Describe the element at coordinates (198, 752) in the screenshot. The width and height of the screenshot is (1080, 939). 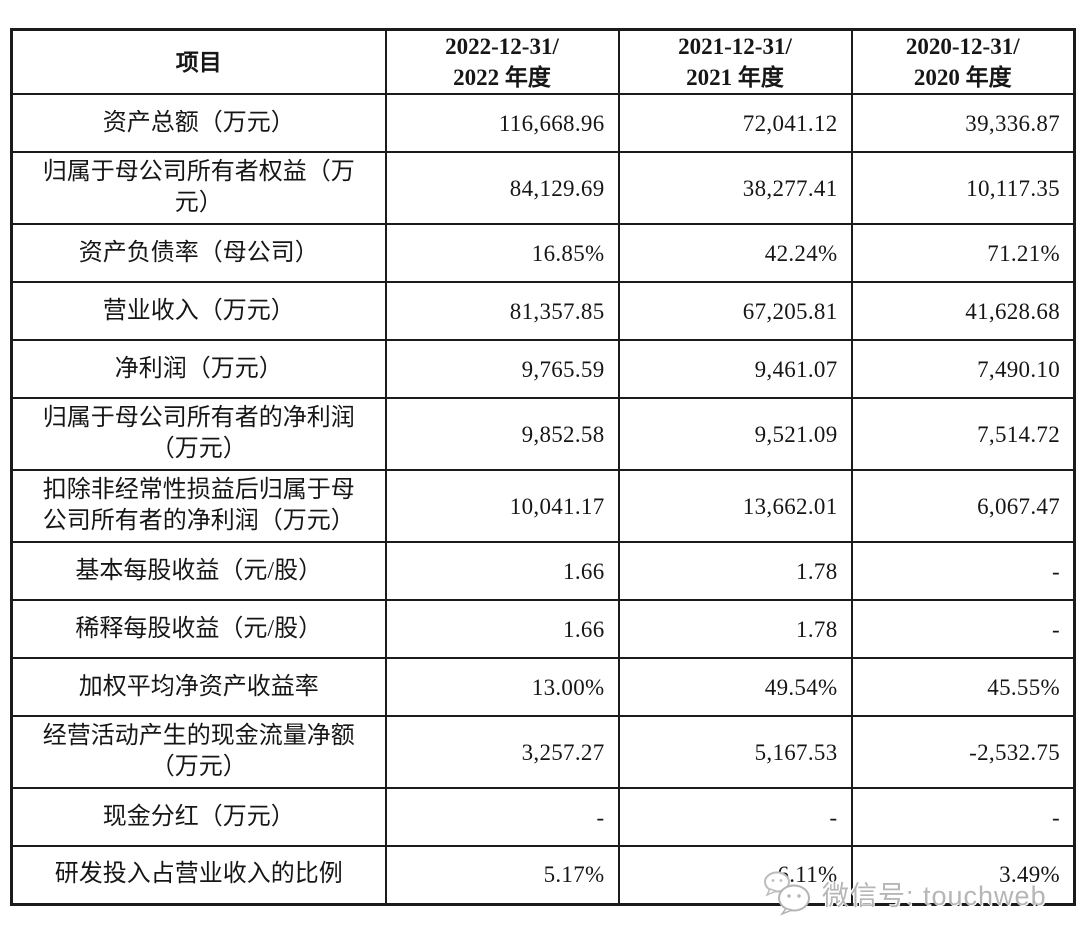
I see `row-label: 经营活动产生的现金流量净额 （万元）` at that location.